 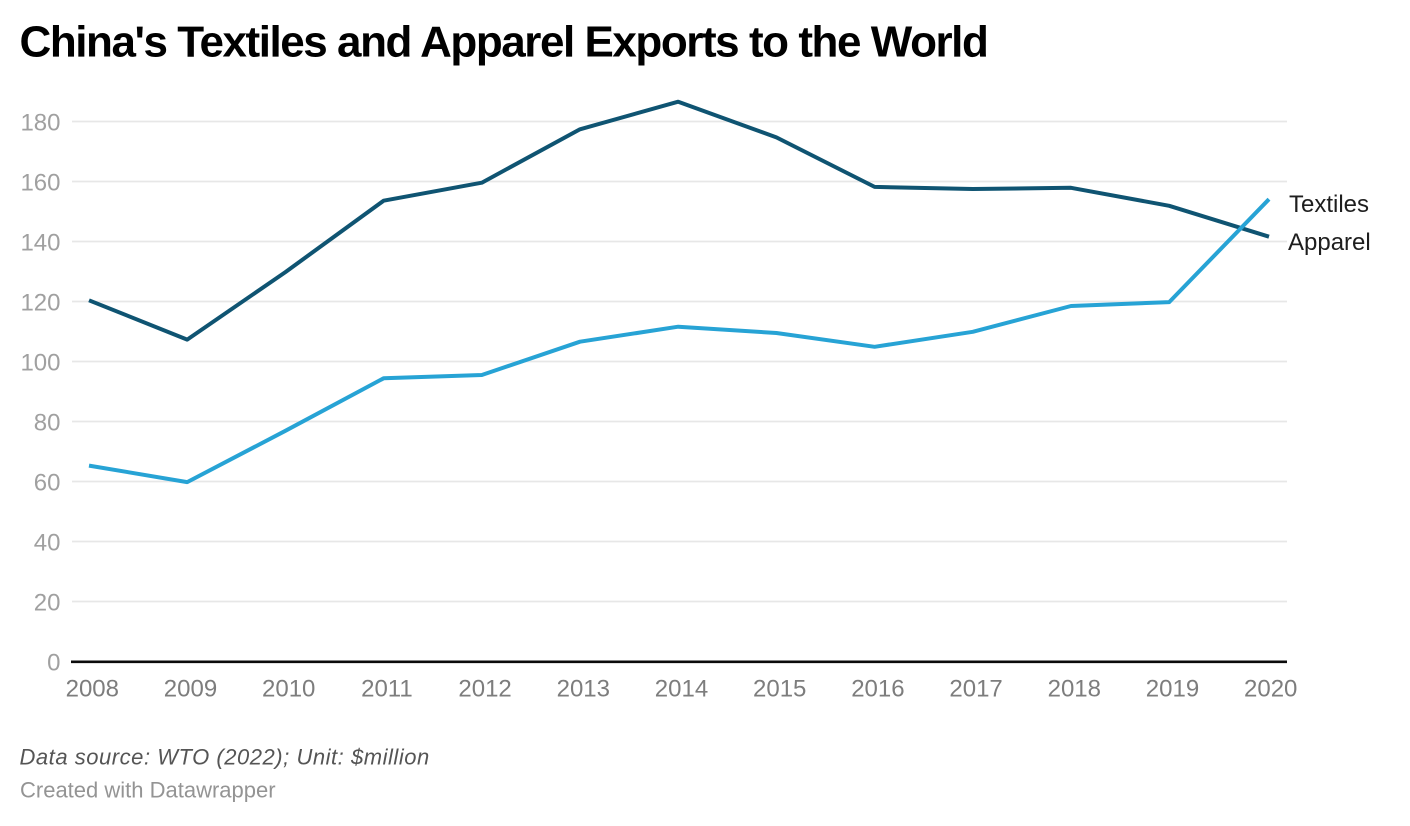 I want to click on svg-text: 20, so click(x=47, y=603).